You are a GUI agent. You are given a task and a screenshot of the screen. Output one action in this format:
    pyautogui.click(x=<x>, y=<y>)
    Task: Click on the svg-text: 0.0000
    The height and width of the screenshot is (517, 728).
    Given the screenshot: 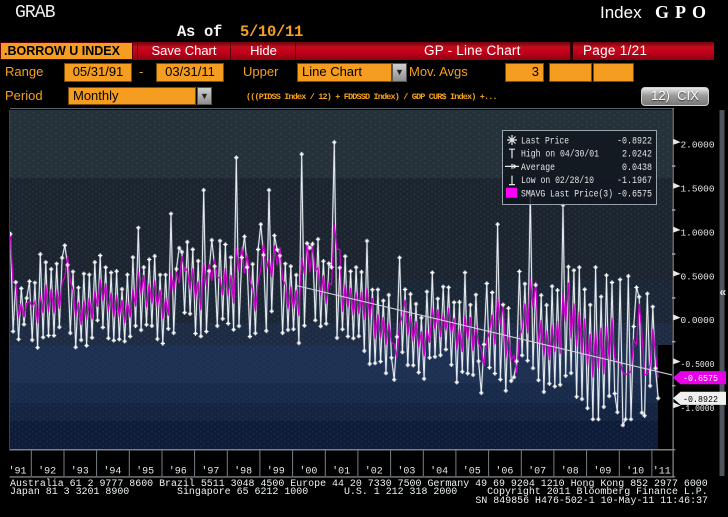 What is the action you would take?
    pyautogui.click(x=698, y=320)
    